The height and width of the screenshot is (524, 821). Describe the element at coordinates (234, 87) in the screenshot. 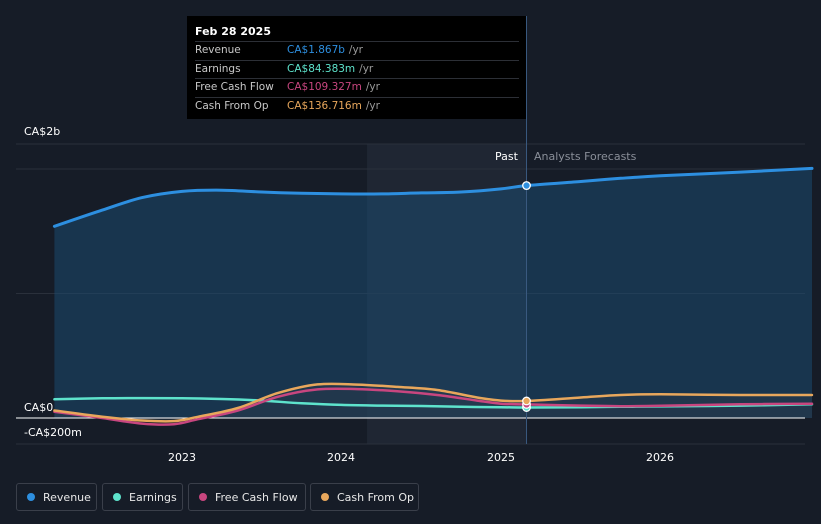

I see `tooltip-label: Free Cash Flow` at that location.